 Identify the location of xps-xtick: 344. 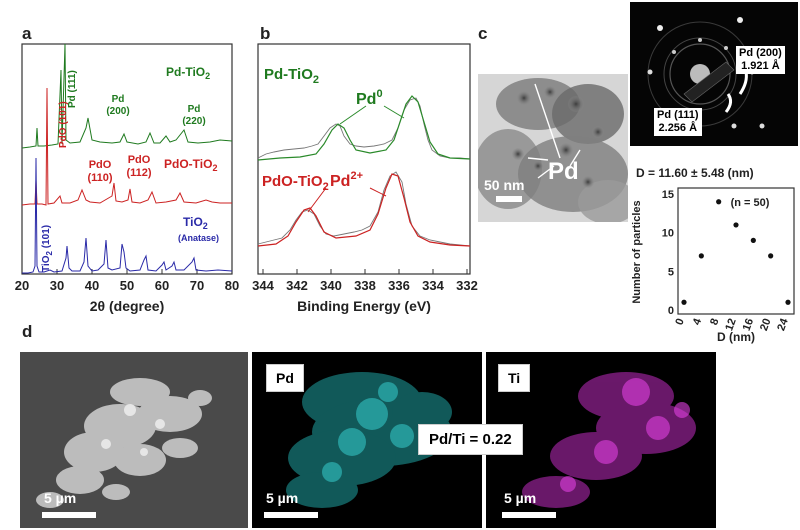
(263, 285).